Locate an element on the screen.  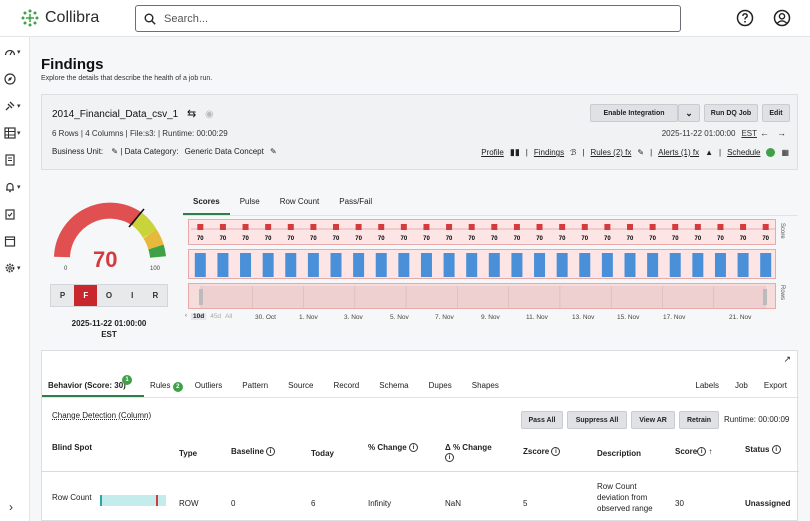
tab-row-count: Row Count is located at coordinates (299, 201).